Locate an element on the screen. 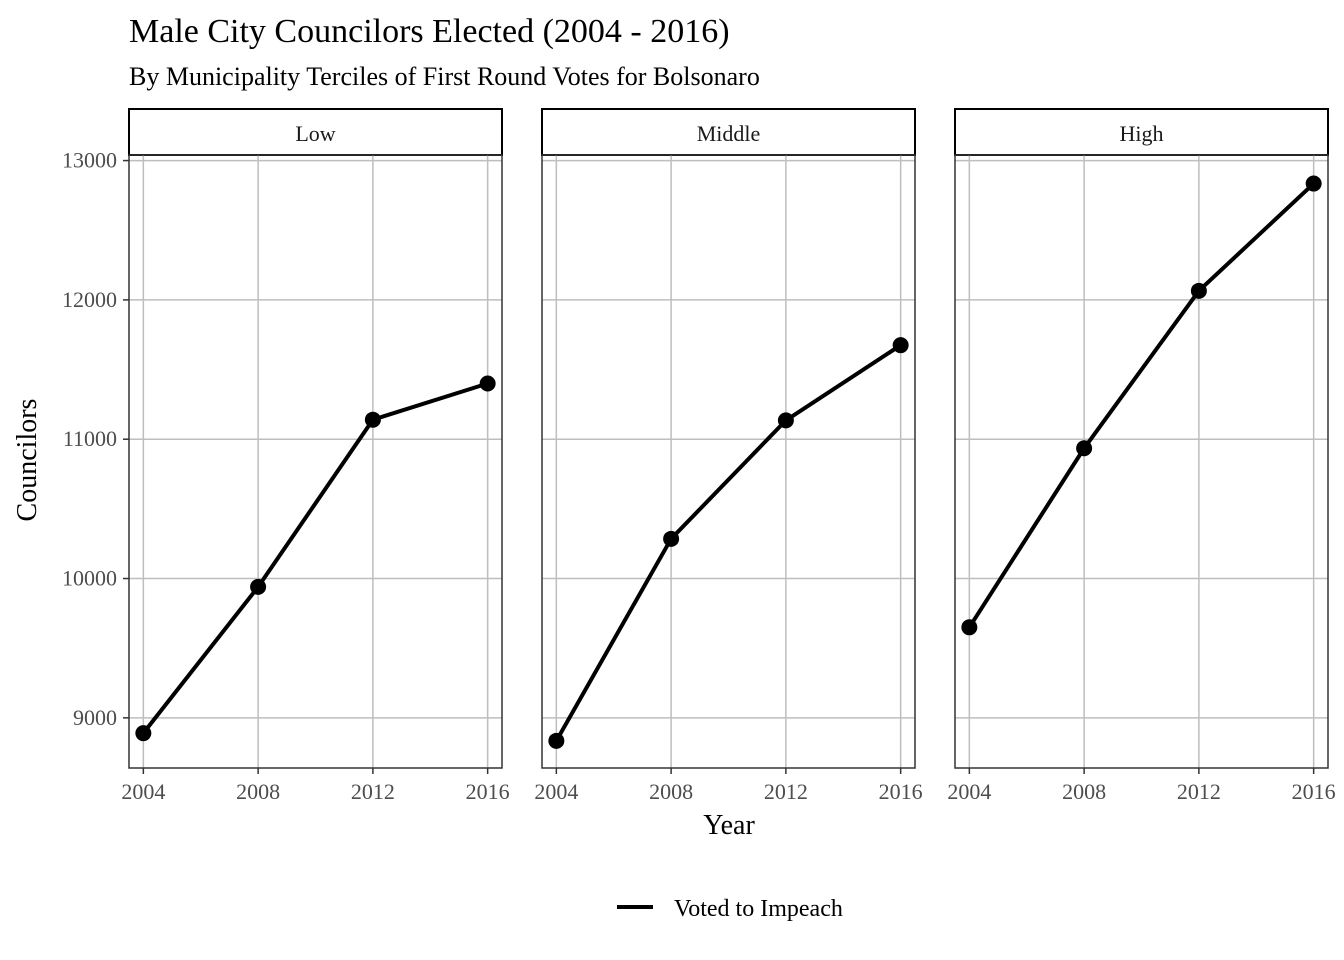 The image size is (1344, 960). facet-strip-label: Low is located at coordinates (315, 133).